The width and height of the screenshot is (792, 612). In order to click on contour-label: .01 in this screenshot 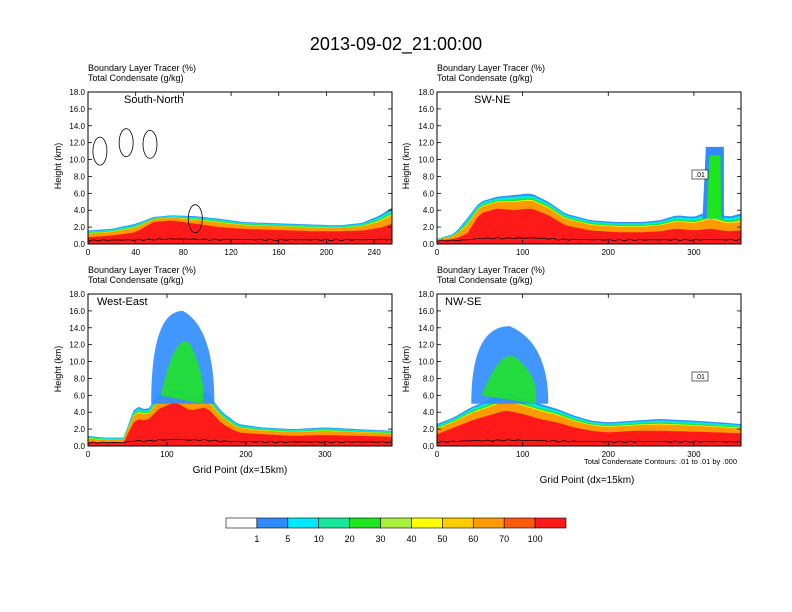, I will do `click(700, 175)`.